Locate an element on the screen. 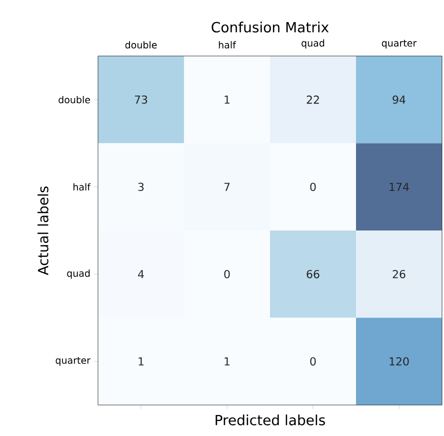 This screenshot has width=444, height=436. y-tick-label: quad is located at coordinates (78, 274).